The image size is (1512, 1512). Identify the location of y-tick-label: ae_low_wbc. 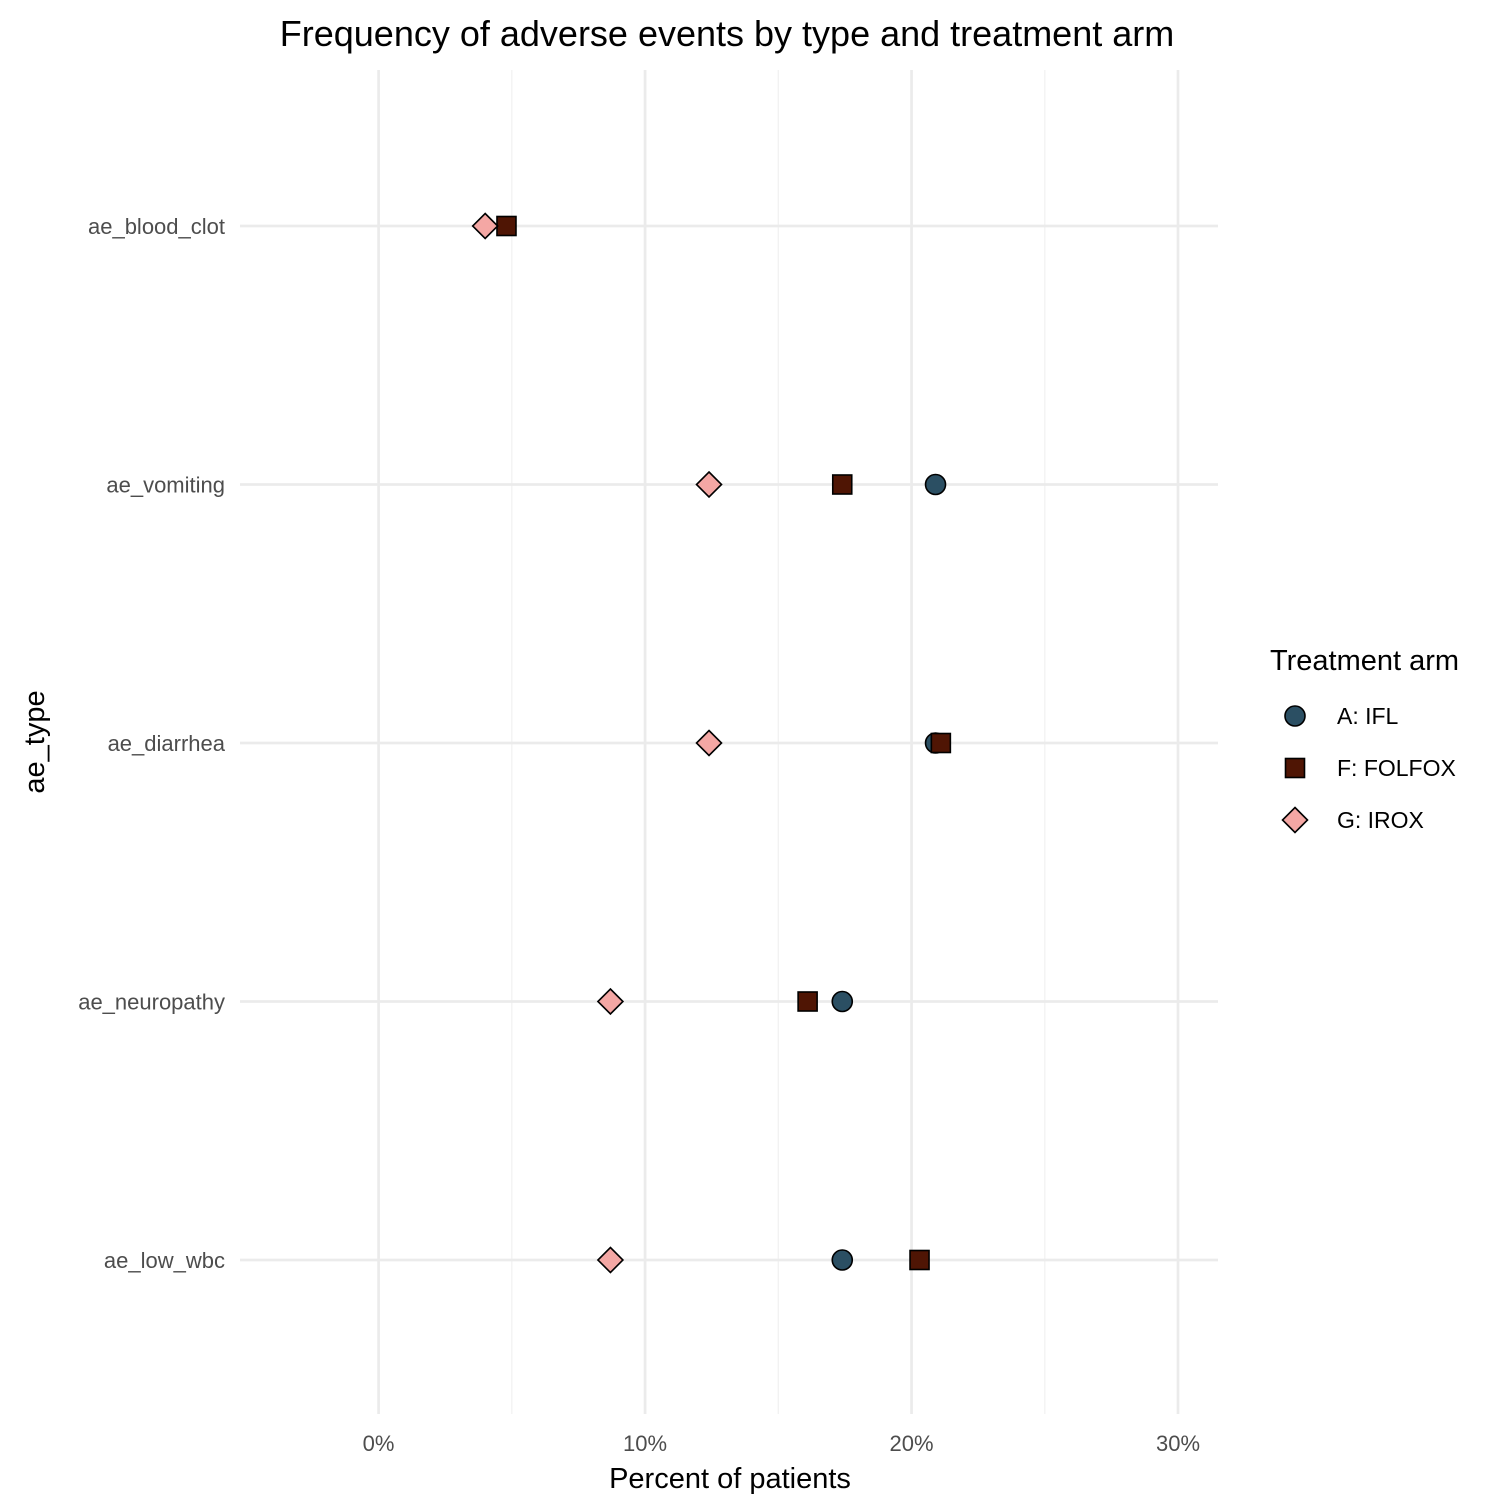
(164, 1260).